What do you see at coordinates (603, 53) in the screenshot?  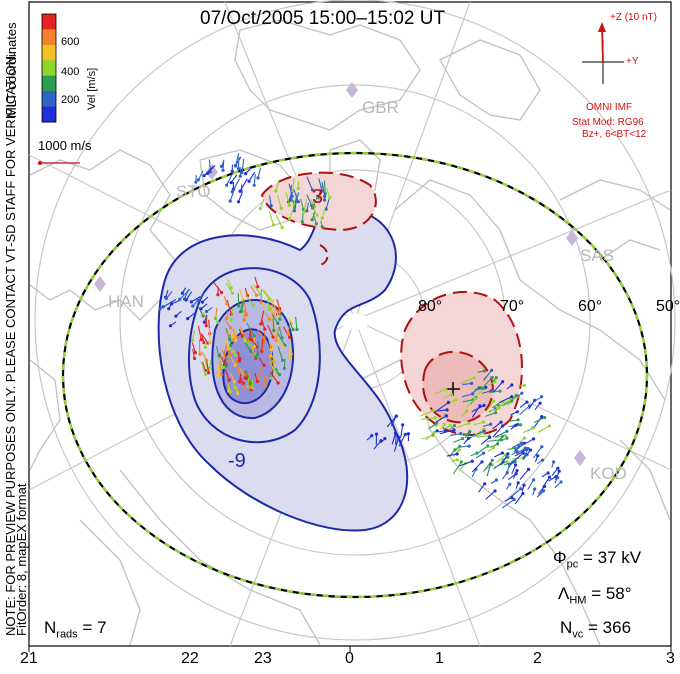 I see `imf-dial` at bounding box center [603, 53].